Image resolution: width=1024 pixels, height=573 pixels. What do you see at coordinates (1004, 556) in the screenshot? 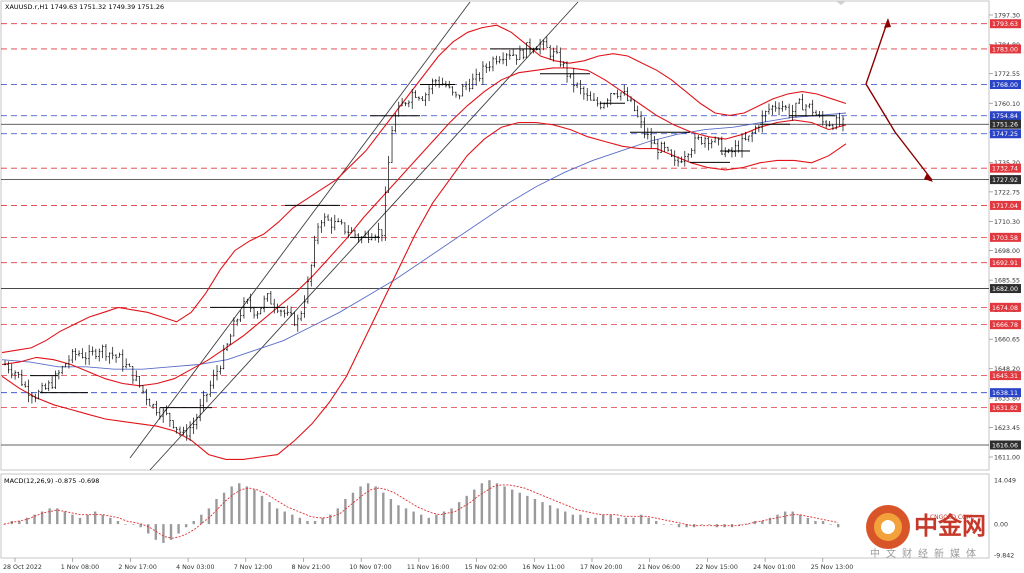
I see `macd-tick-label: -9.842` at bounding box center [1004, 556].